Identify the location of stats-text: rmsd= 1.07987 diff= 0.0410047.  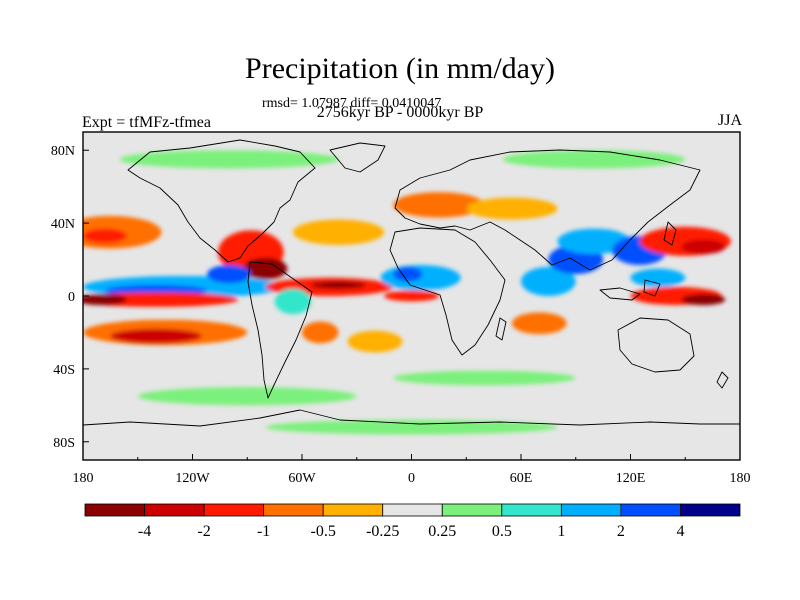
(352, 103).